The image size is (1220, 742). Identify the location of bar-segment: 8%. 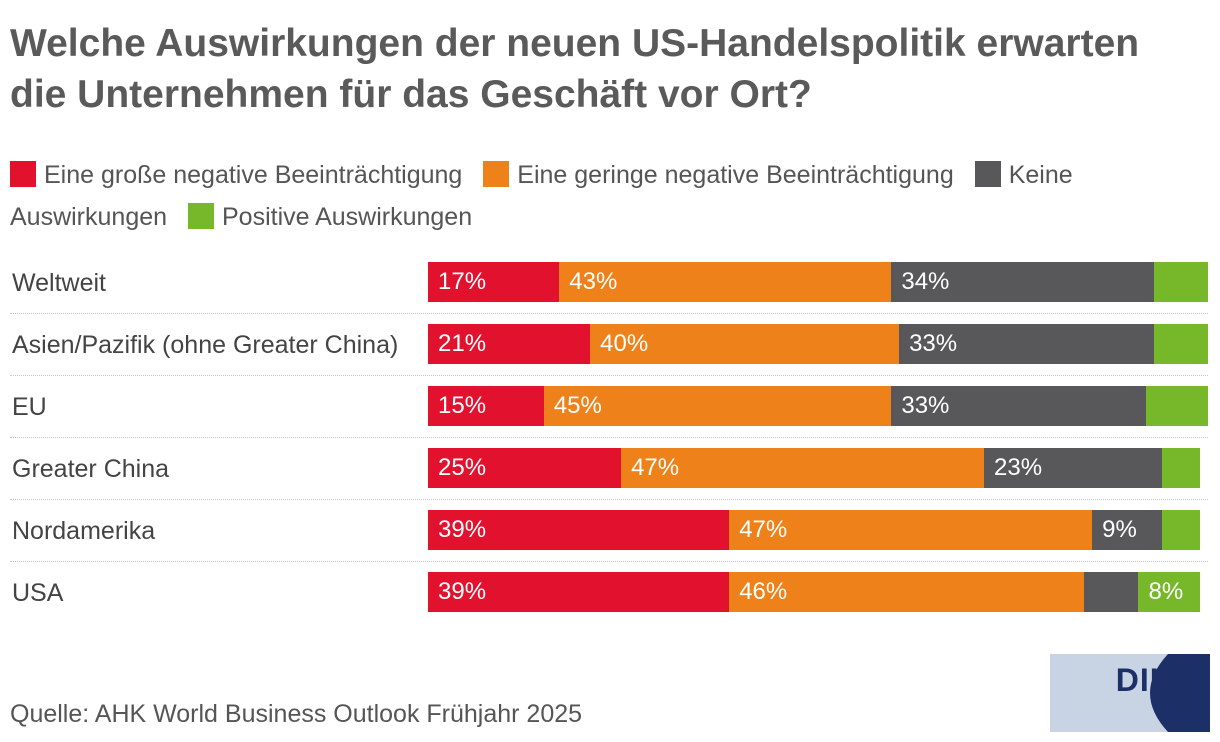
(1169, 592).